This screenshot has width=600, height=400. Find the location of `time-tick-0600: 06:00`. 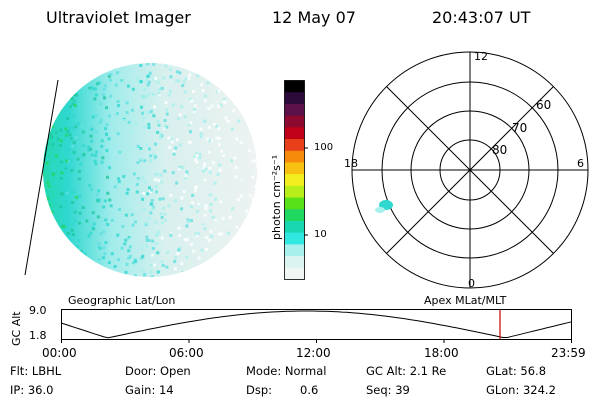

time-tick-0600: 06:00 is located at coordinates (186, 353).